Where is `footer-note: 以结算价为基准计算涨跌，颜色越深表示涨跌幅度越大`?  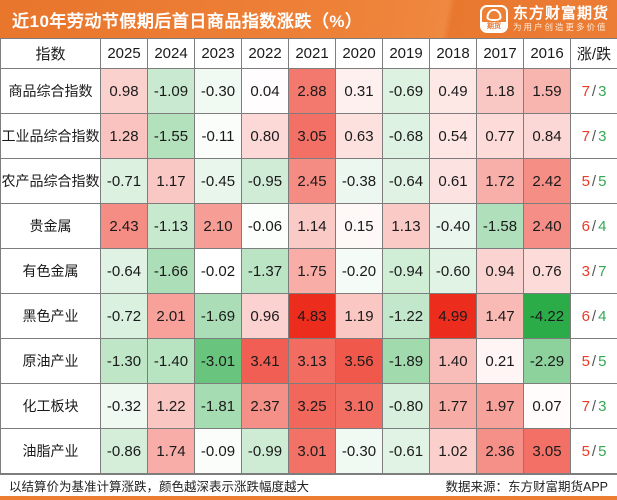 footer-note: 以结算价为基准计算涨跌，颜色越深表示涨跌幅度越大 is located at coordinates (159, 487).